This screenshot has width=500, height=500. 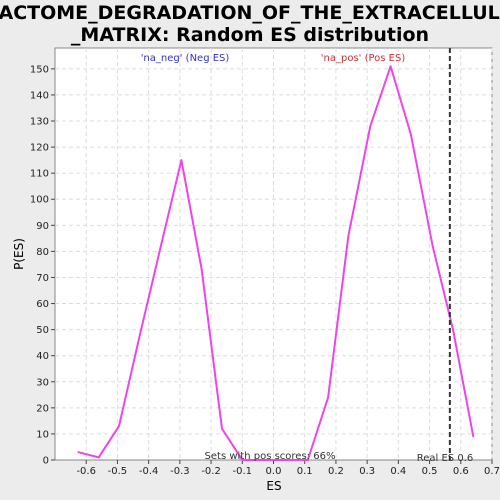 What do you see at coordinates (42, 382) in the screenshot?
I see `y-tick-label: 30` at bounding box center [42, 382].